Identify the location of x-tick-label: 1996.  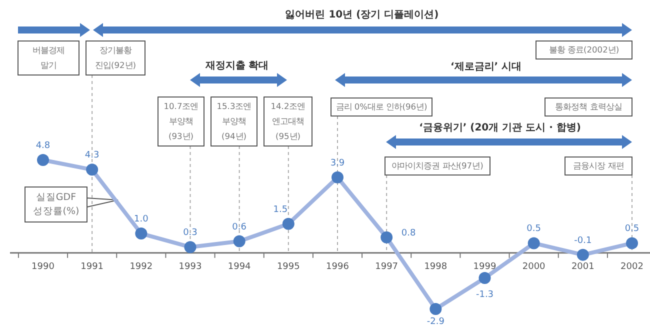
(338, 267).